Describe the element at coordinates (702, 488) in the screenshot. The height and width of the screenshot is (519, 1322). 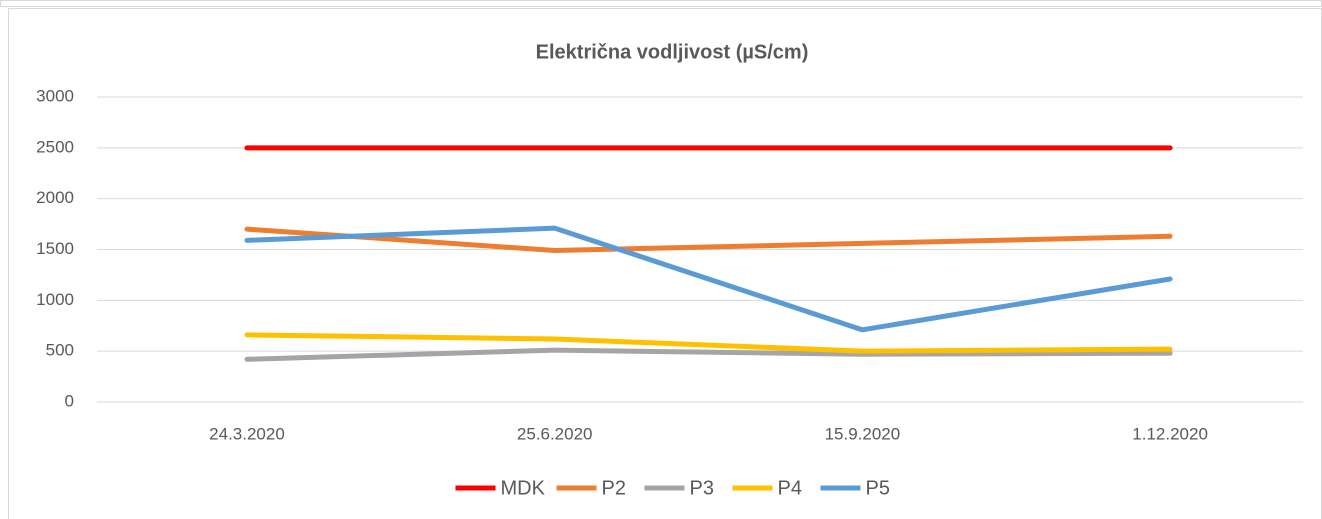
I see `legend-label: P3` at that location.